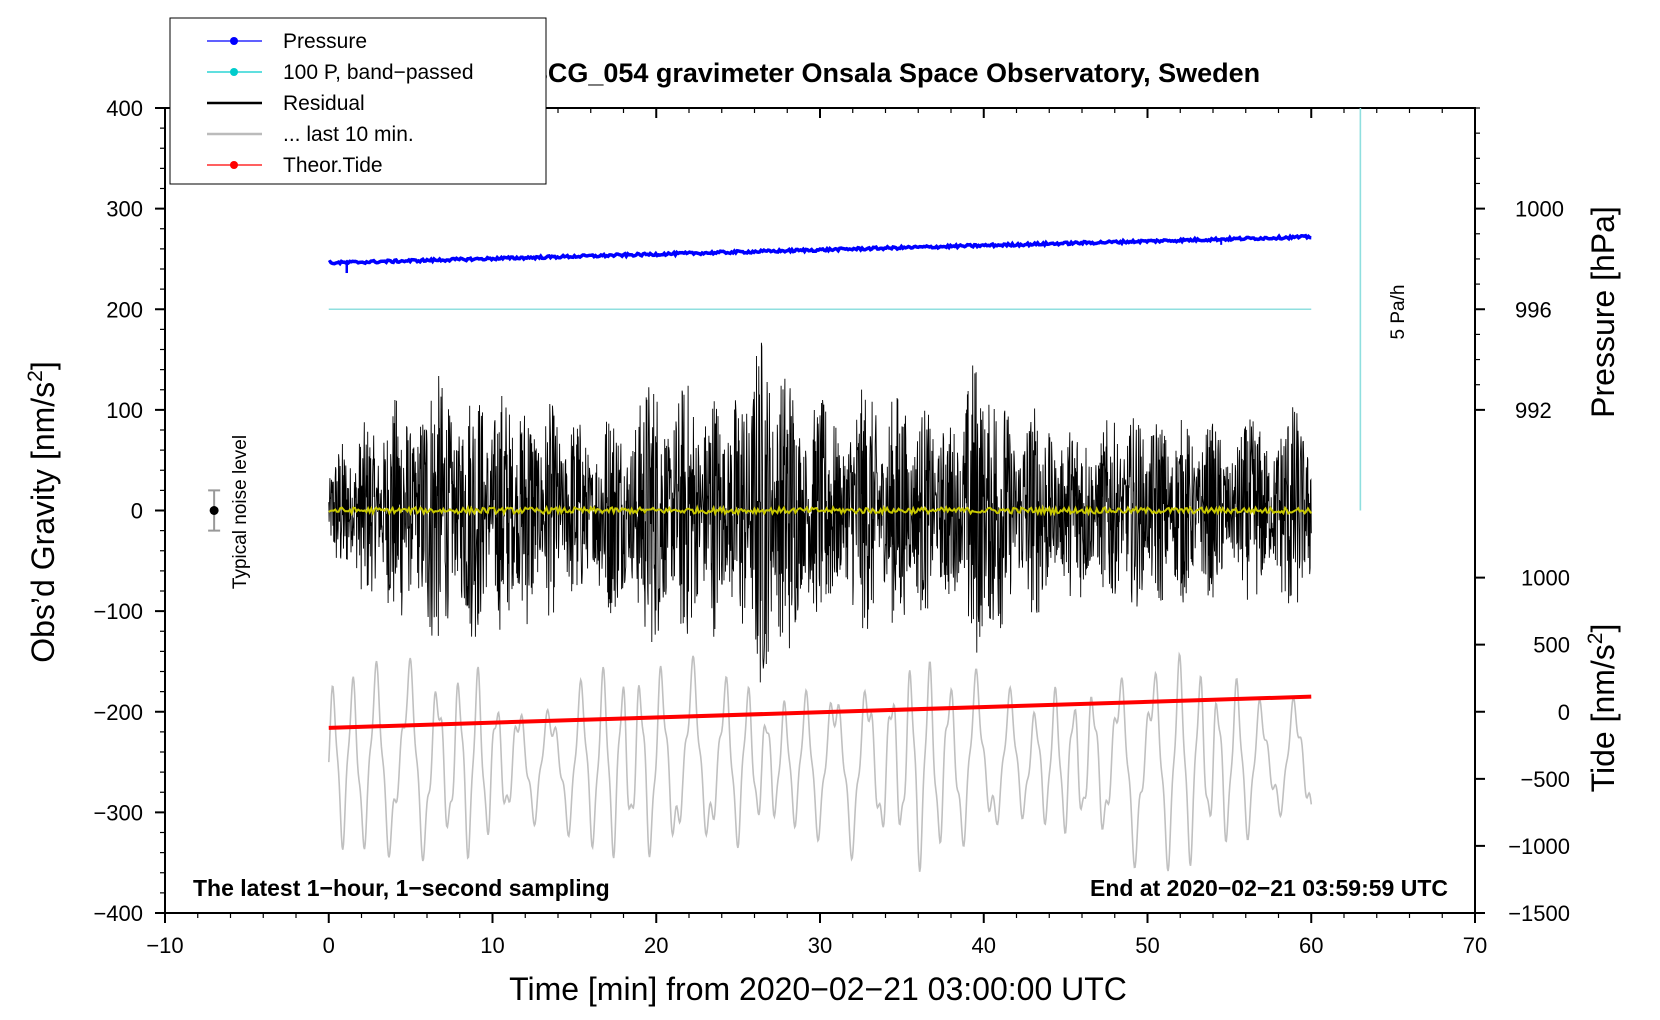 The width and height of the screenshot is (1660, 1020). Describe the element at coordinates (1602, 708) in the screenshot. I see `tide-axis-label: Tide [nm/s2]` at that location.